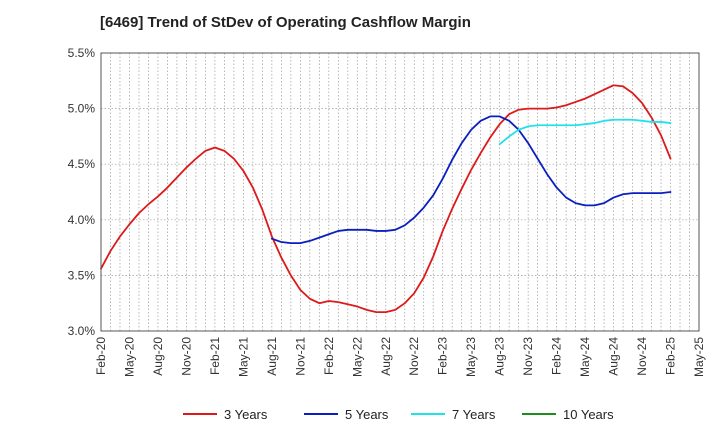 Image resolution: width=720 pixels, height=445 pixels. Describe the element at coordinates (82, 53) in the screenshot. I see `y-tick-label: 5.5%` at that location.